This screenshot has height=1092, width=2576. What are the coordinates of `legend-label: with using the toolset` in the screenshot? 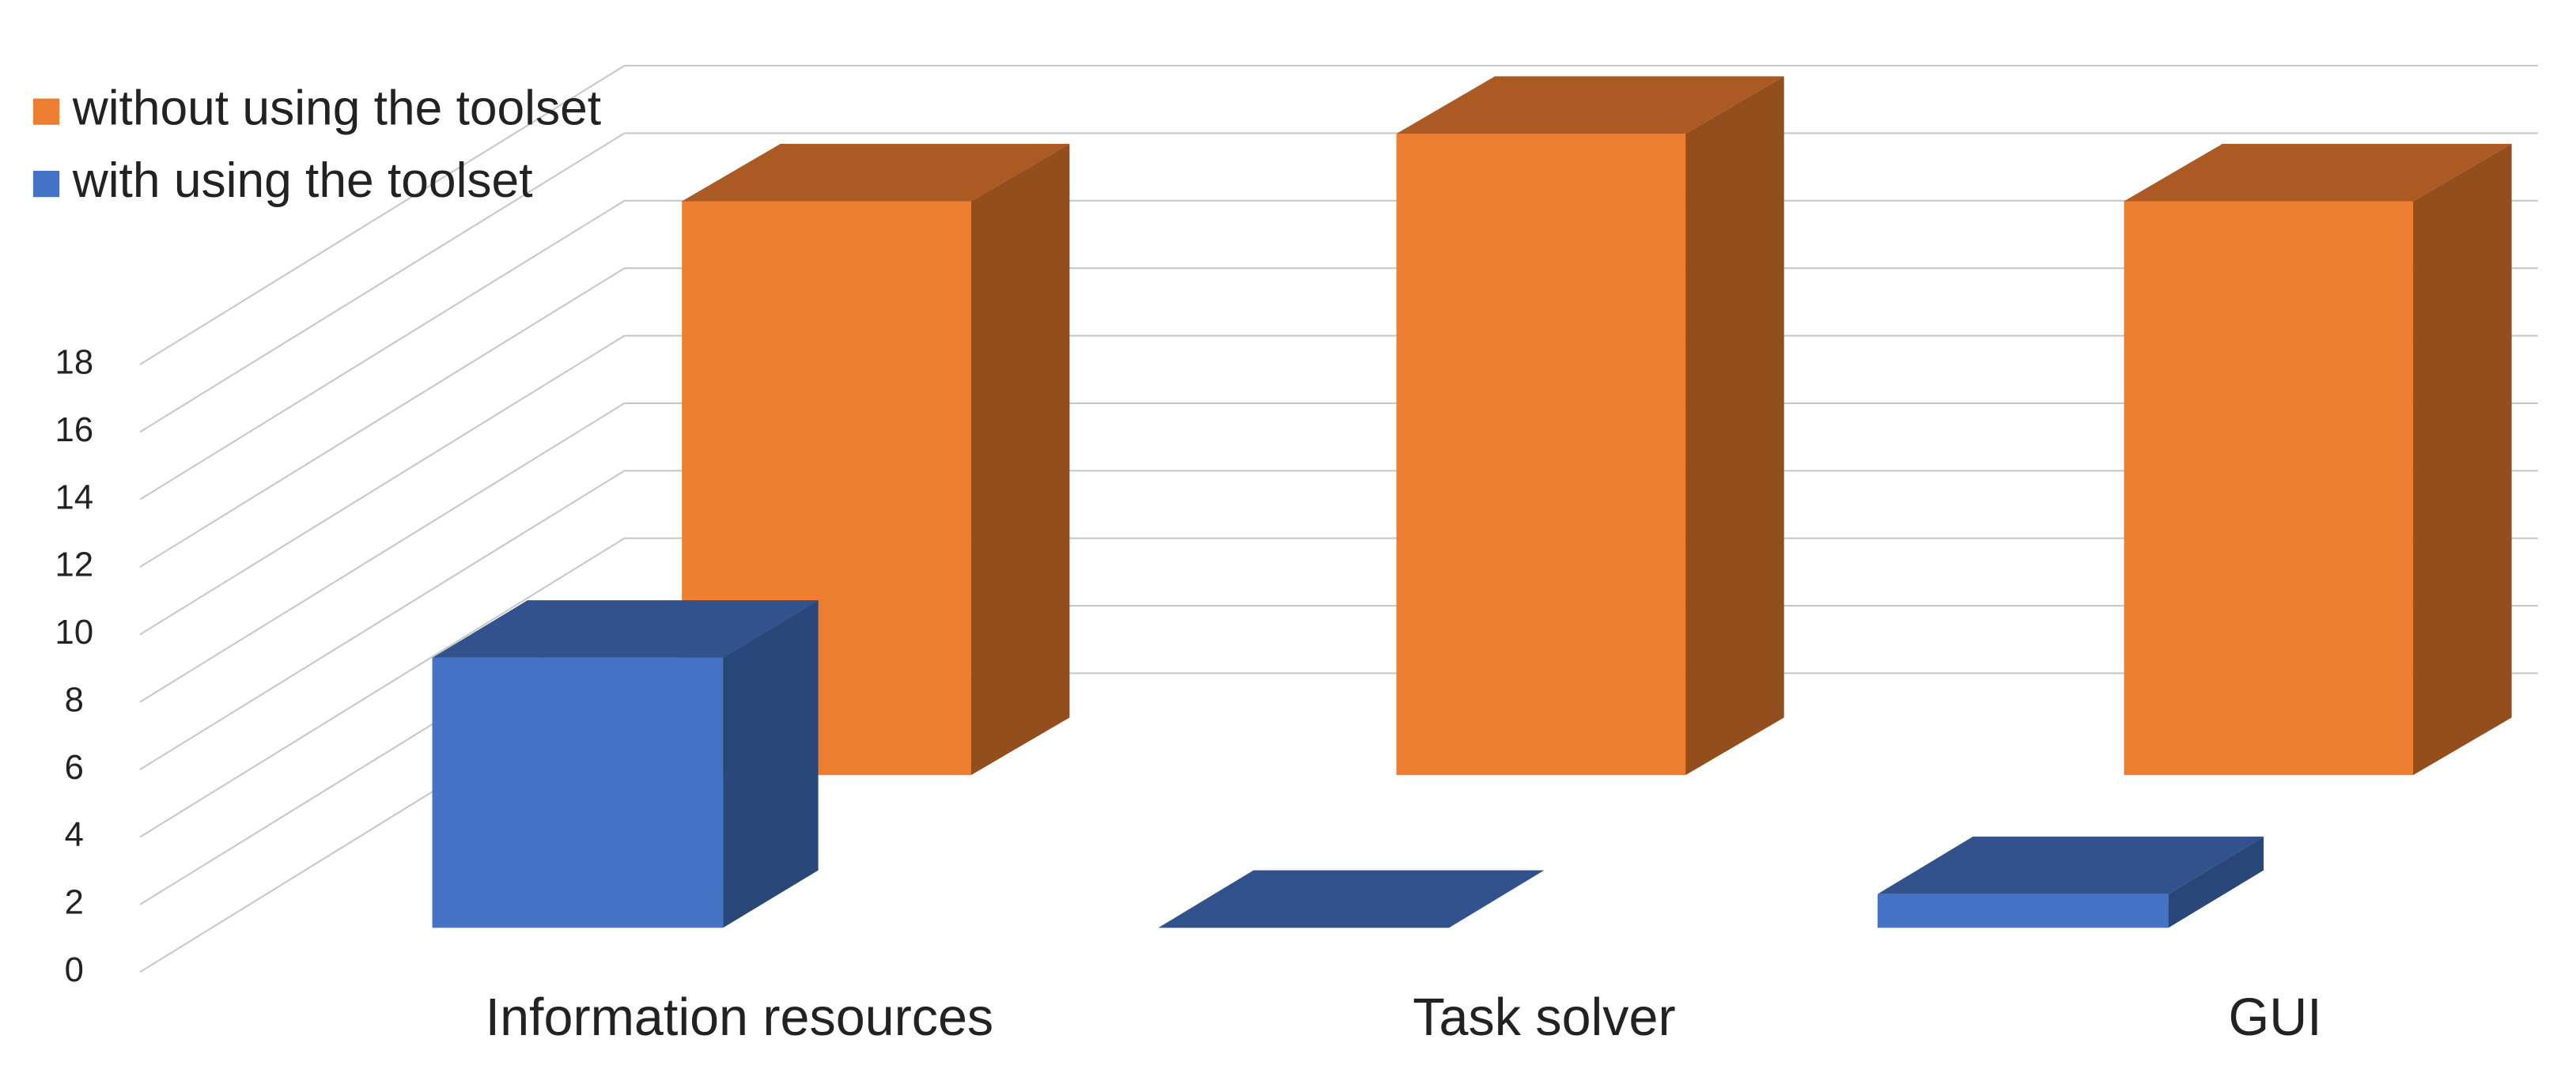 It's located at (303, 180).